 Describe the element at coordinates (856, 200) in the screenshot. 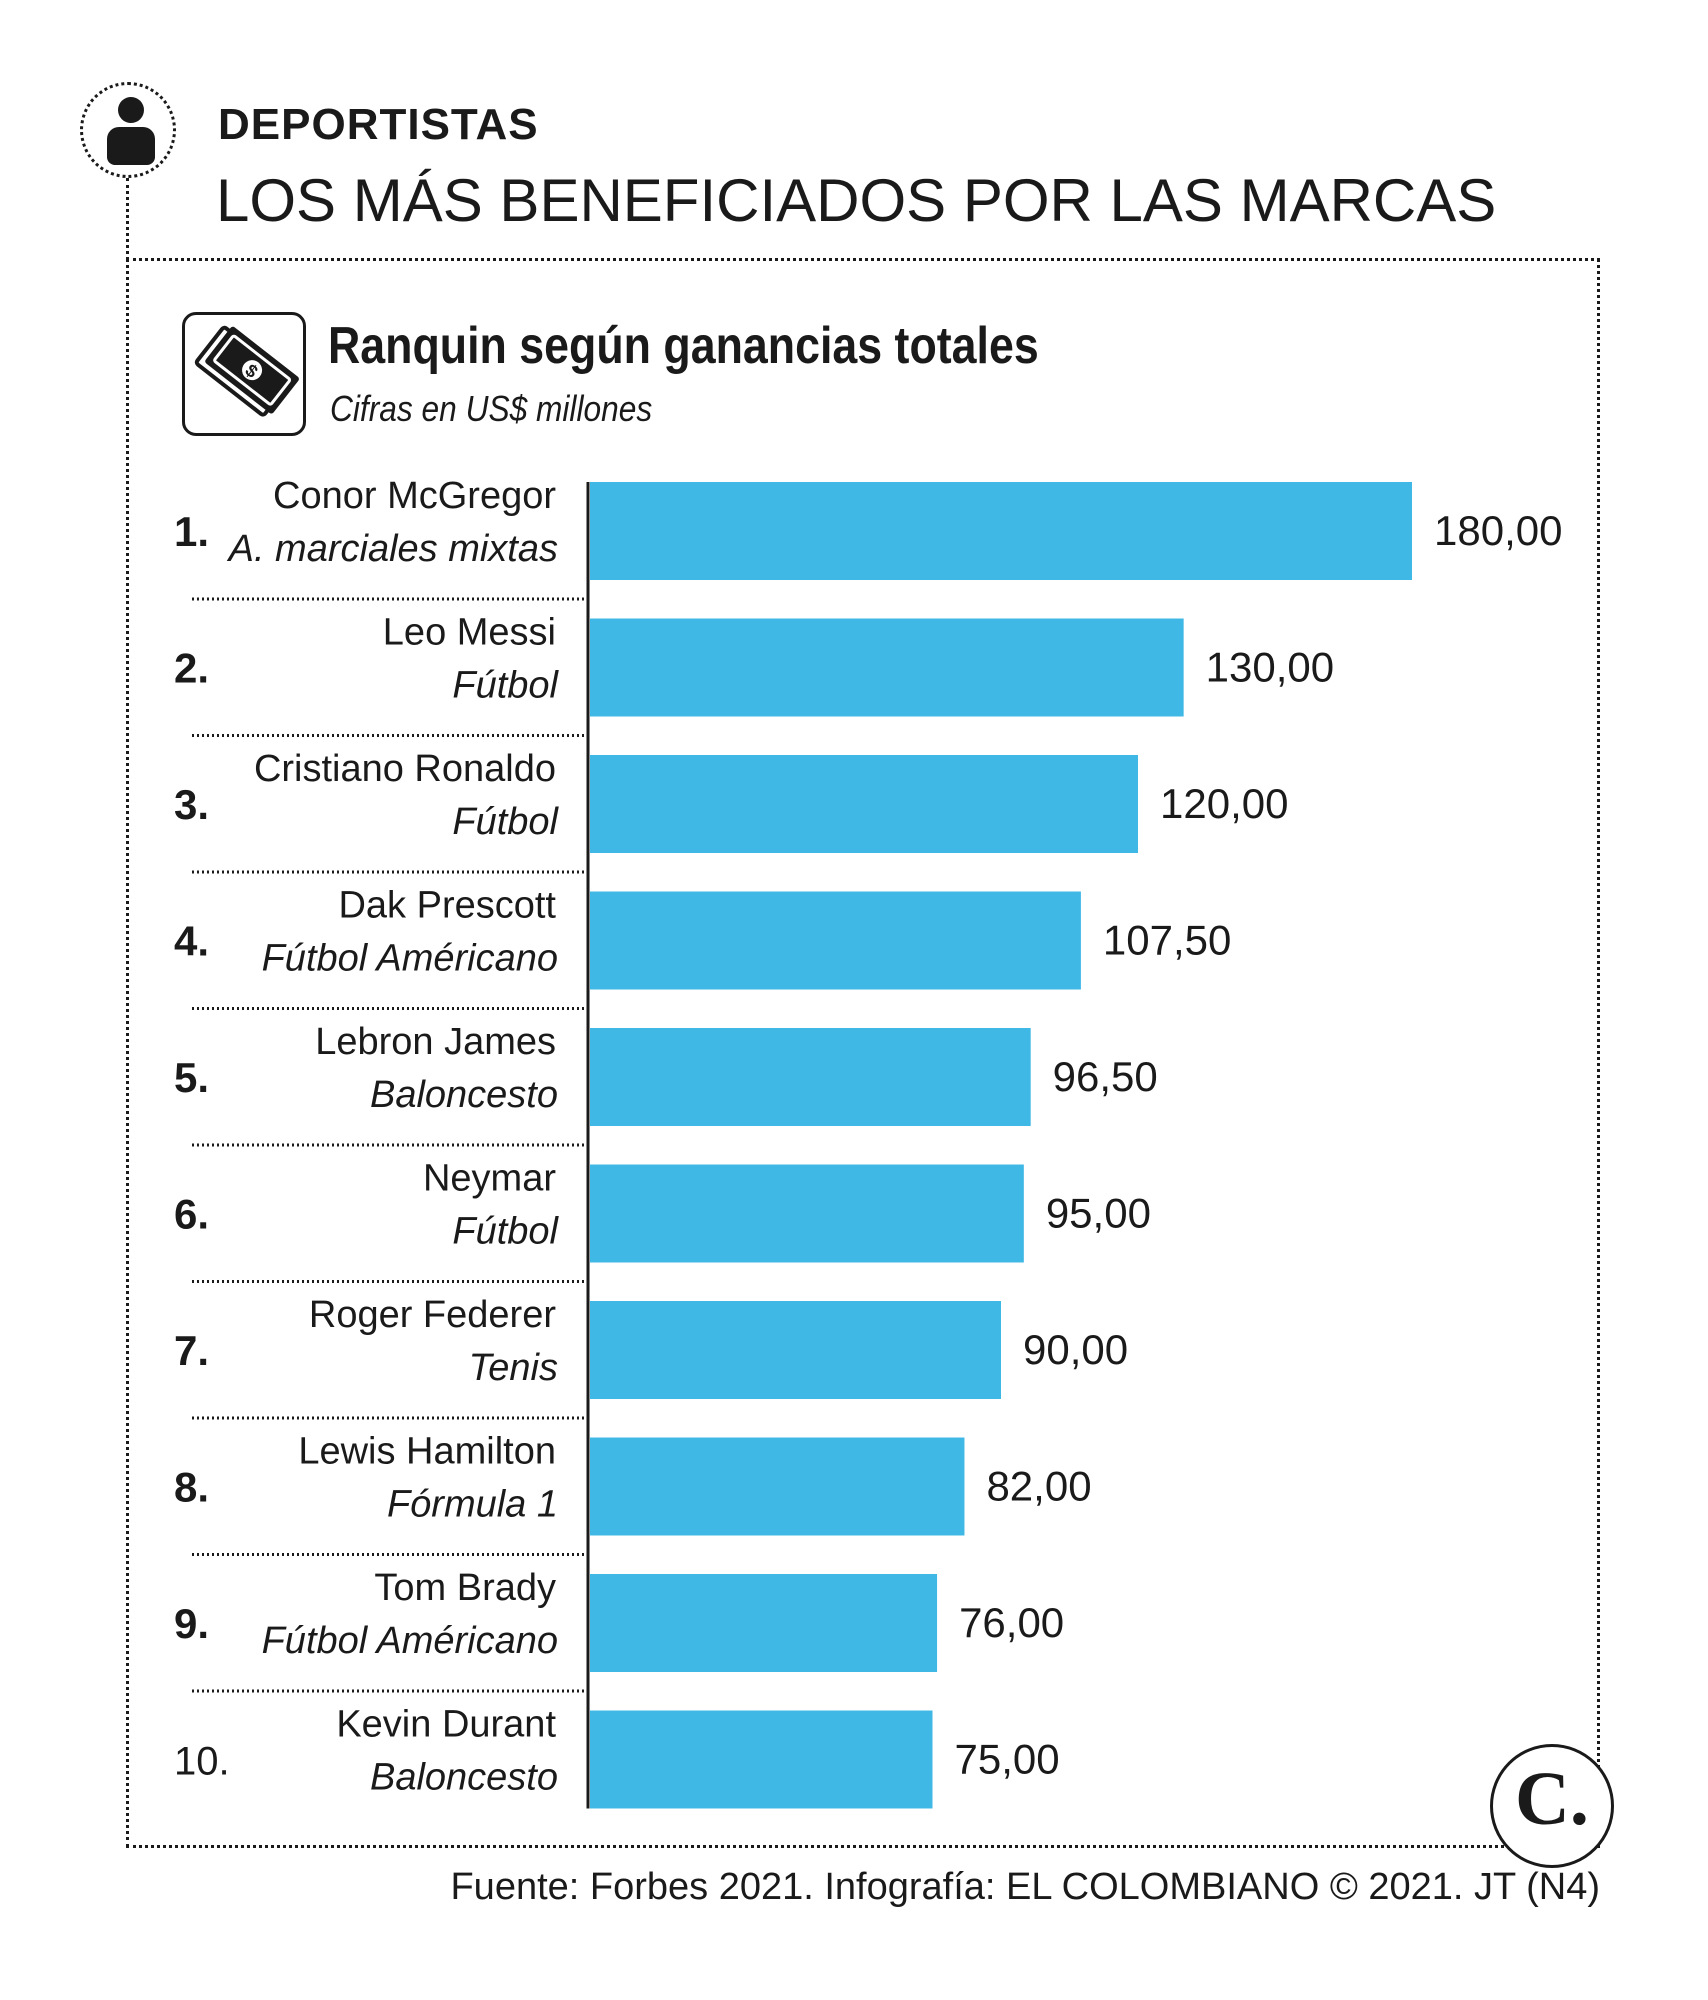

I see `headline: LOS MÁS BENEFICIADOS POR LAS MARCAS` at that location.